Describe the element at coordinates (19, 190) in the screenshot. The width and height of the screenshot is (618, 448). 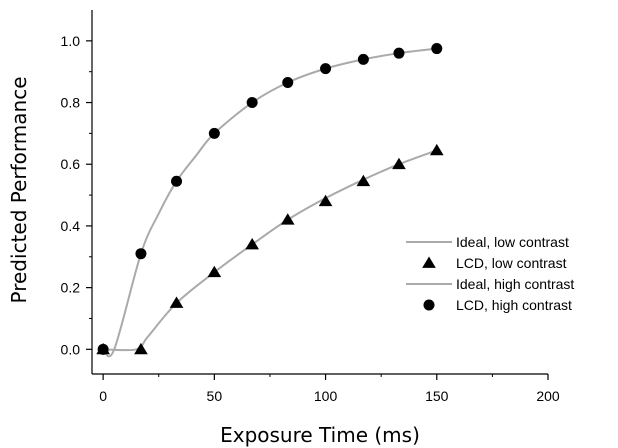
I see `y-axis-title: Predicted Performance` at that location.